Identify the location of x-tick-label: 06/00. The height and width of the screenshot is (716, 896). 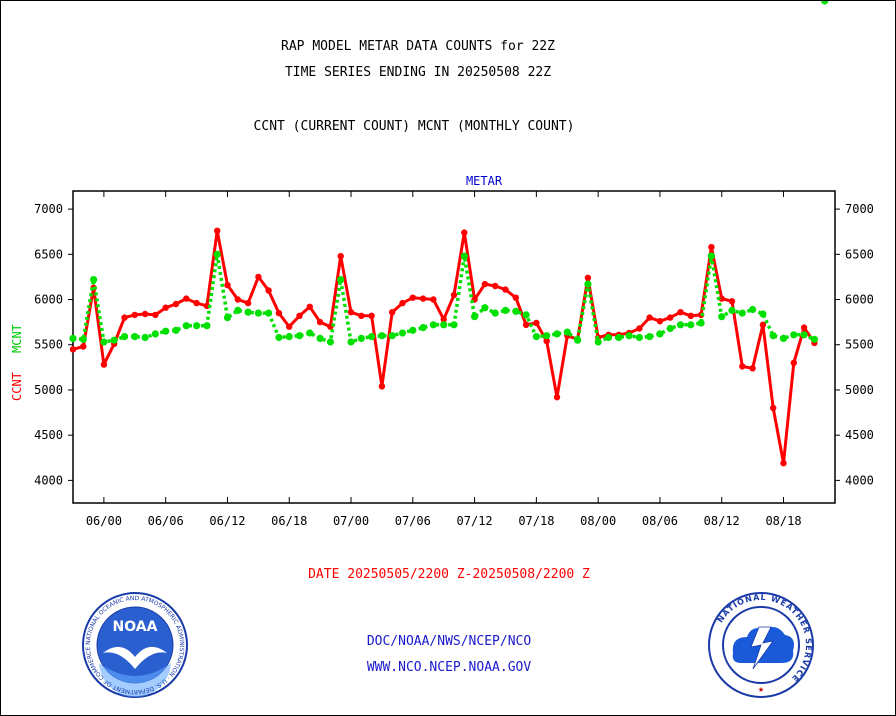
(104, 521).